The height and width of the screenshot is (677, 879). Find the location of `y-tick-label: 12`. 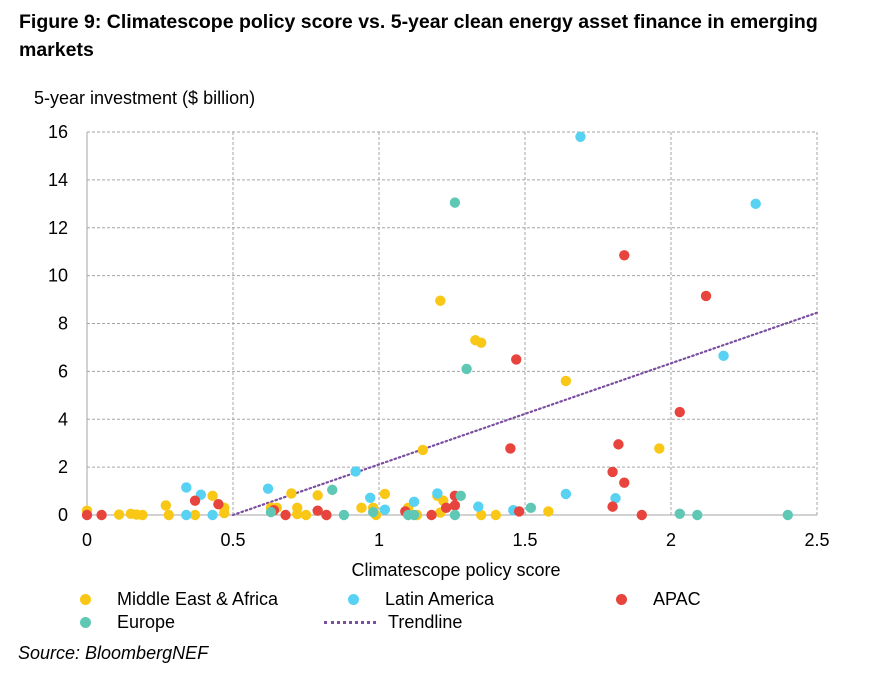

y-tick-label: 12 is located at coordinates (58, 228).